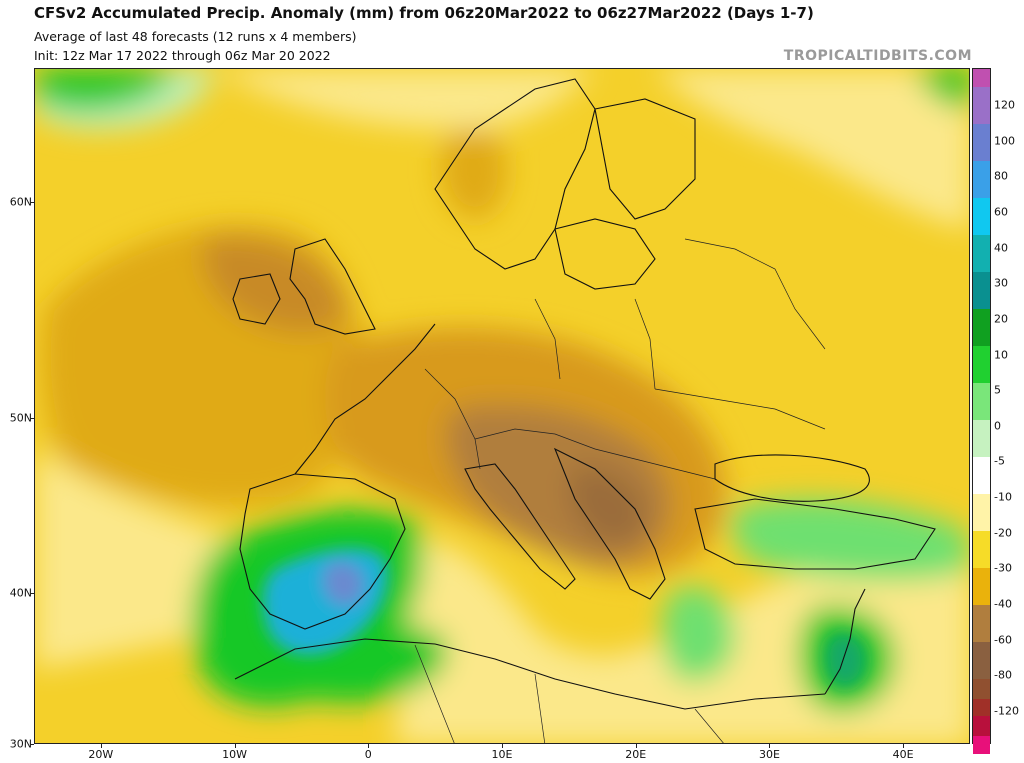 This screenshot has width=1024, height=763. What do you see at coordinates (755, 294) in the screenshot?
I see `border-russia-west` at bounding box center [755, 294].